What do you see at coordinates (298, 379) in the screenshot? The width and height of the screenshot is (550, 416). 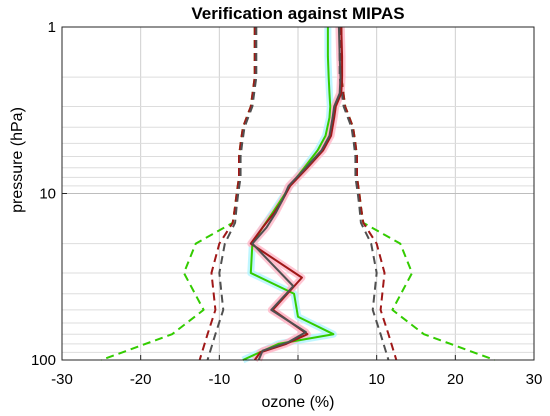 I see `x-tick-label: 0` at bounding box center [298, 379].